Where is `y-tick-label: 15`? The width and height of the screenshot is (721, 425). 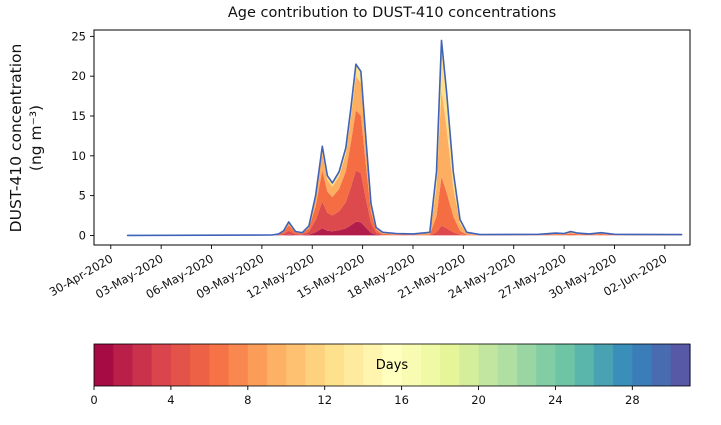 y-tick-label: 15 is located at coordinates (78, 116).